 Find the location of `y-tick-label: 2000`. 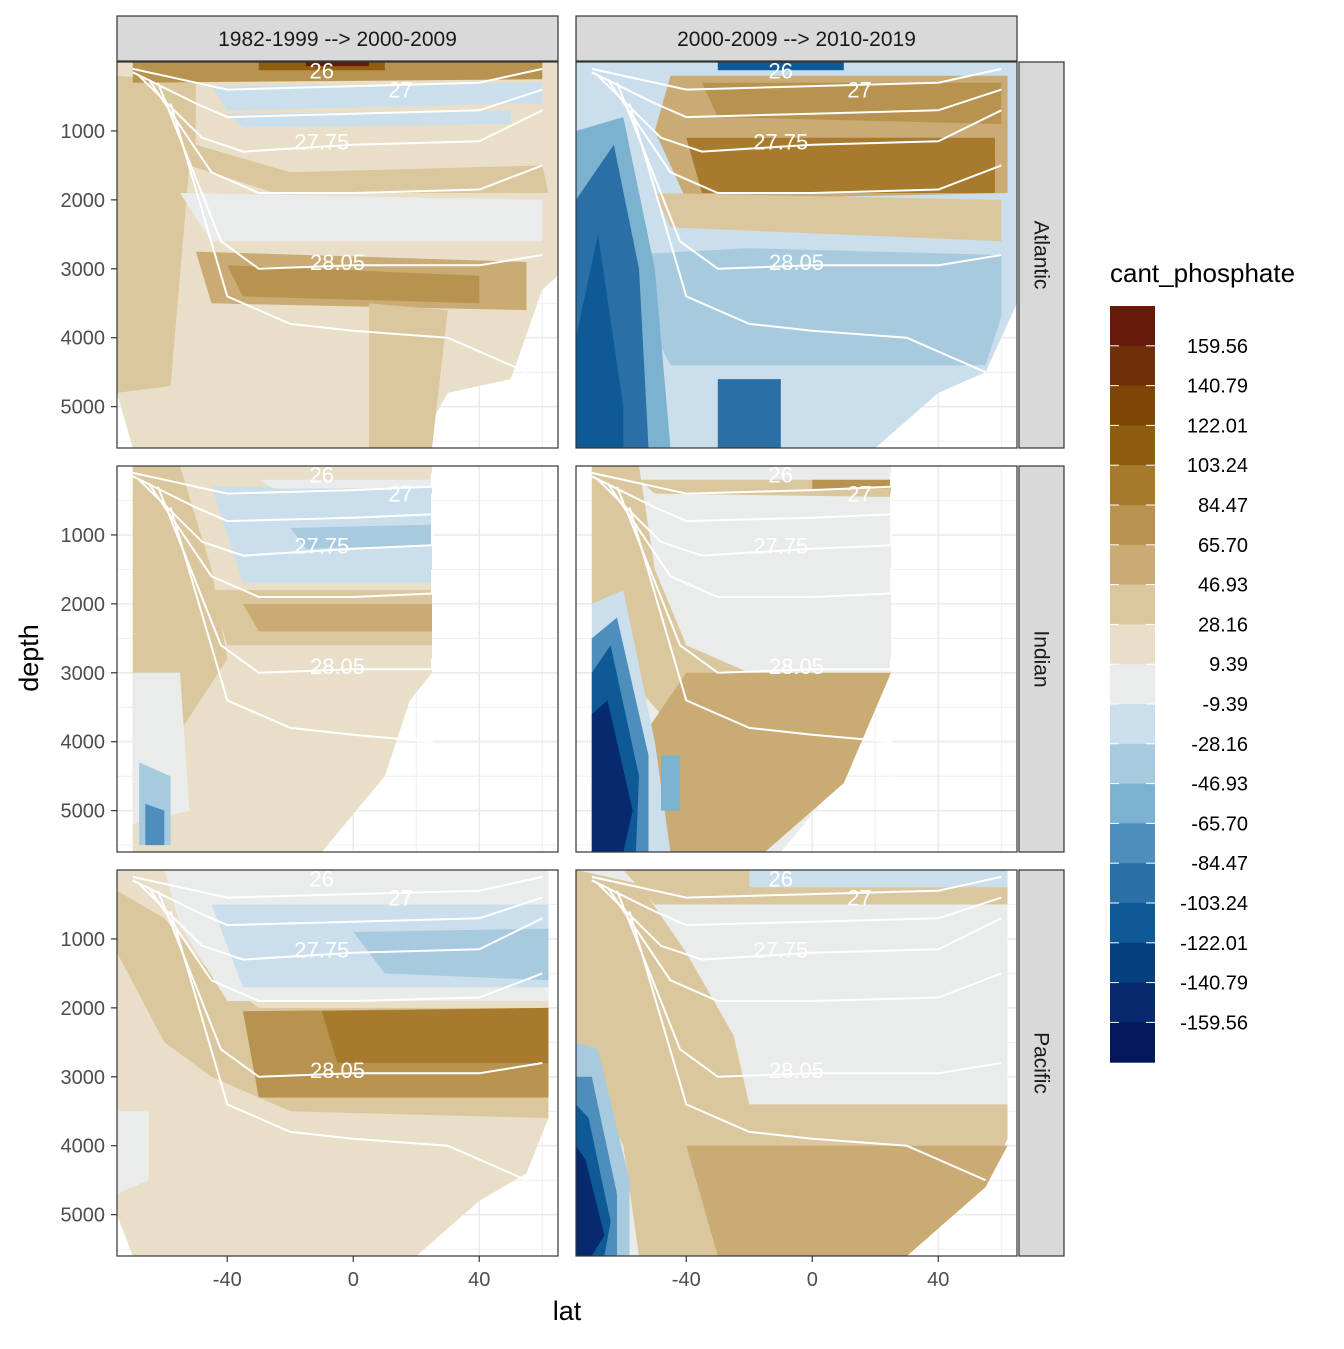

y-tick-label: 2000 is located at coordinates (83, 201).